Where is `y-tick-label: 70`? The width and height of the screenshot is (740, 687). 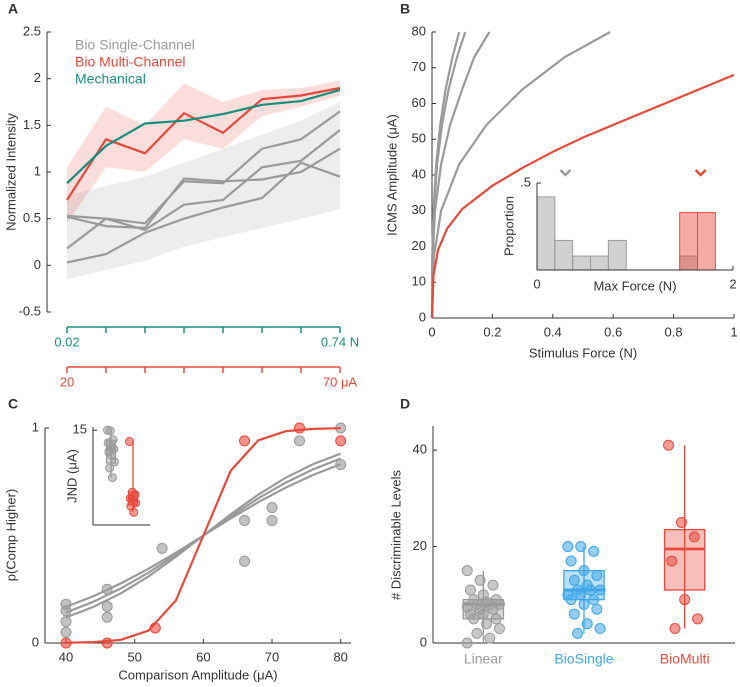
y-tick-label: 70 is located at coordinates (419, 66).